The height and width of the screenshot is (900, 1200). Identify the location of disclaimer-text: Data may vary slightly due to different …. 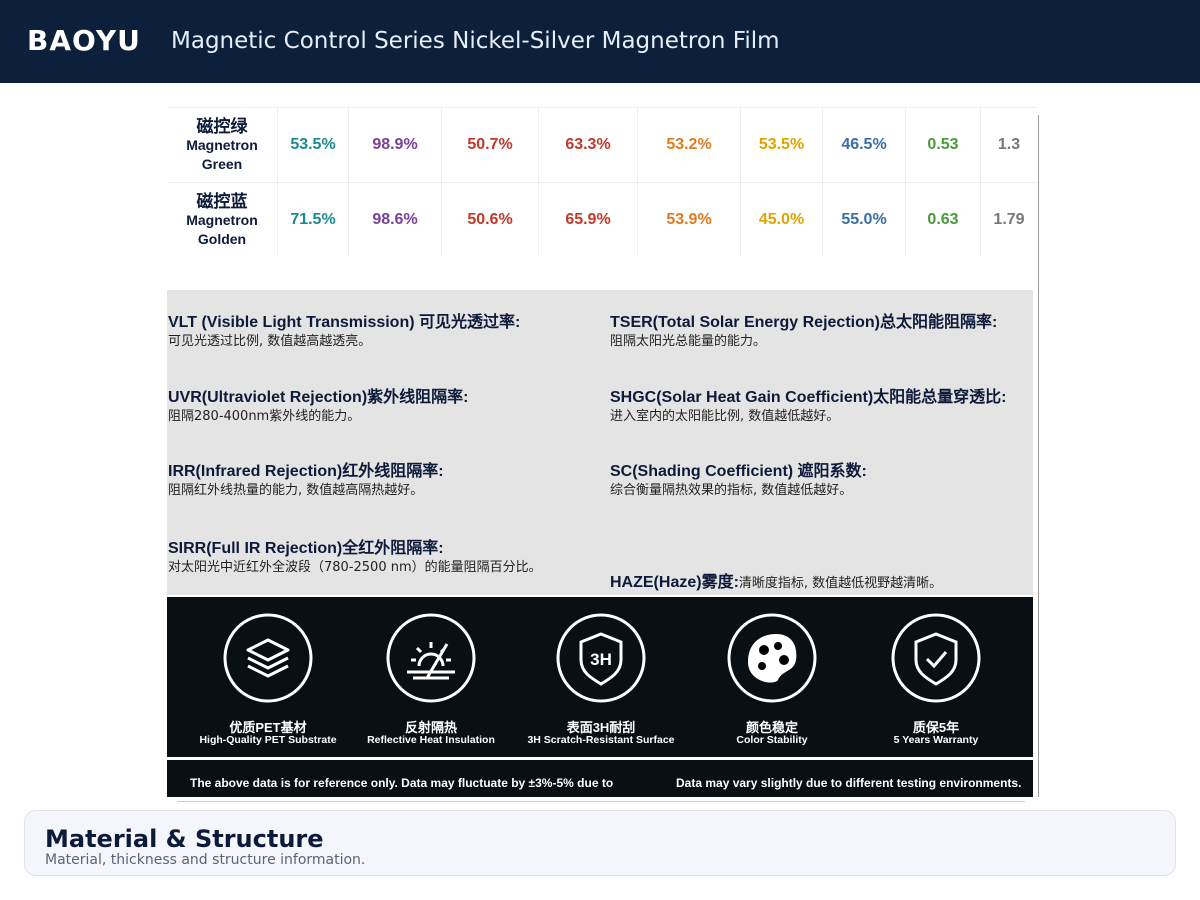
(849, 783).